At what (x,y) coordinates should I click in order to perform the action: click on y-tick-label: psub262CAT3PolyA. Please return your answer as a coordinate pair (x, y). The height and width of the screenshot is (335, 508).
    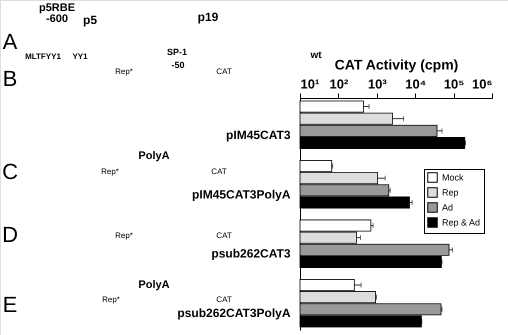
    Looking at the image, I should click on (234, 313).